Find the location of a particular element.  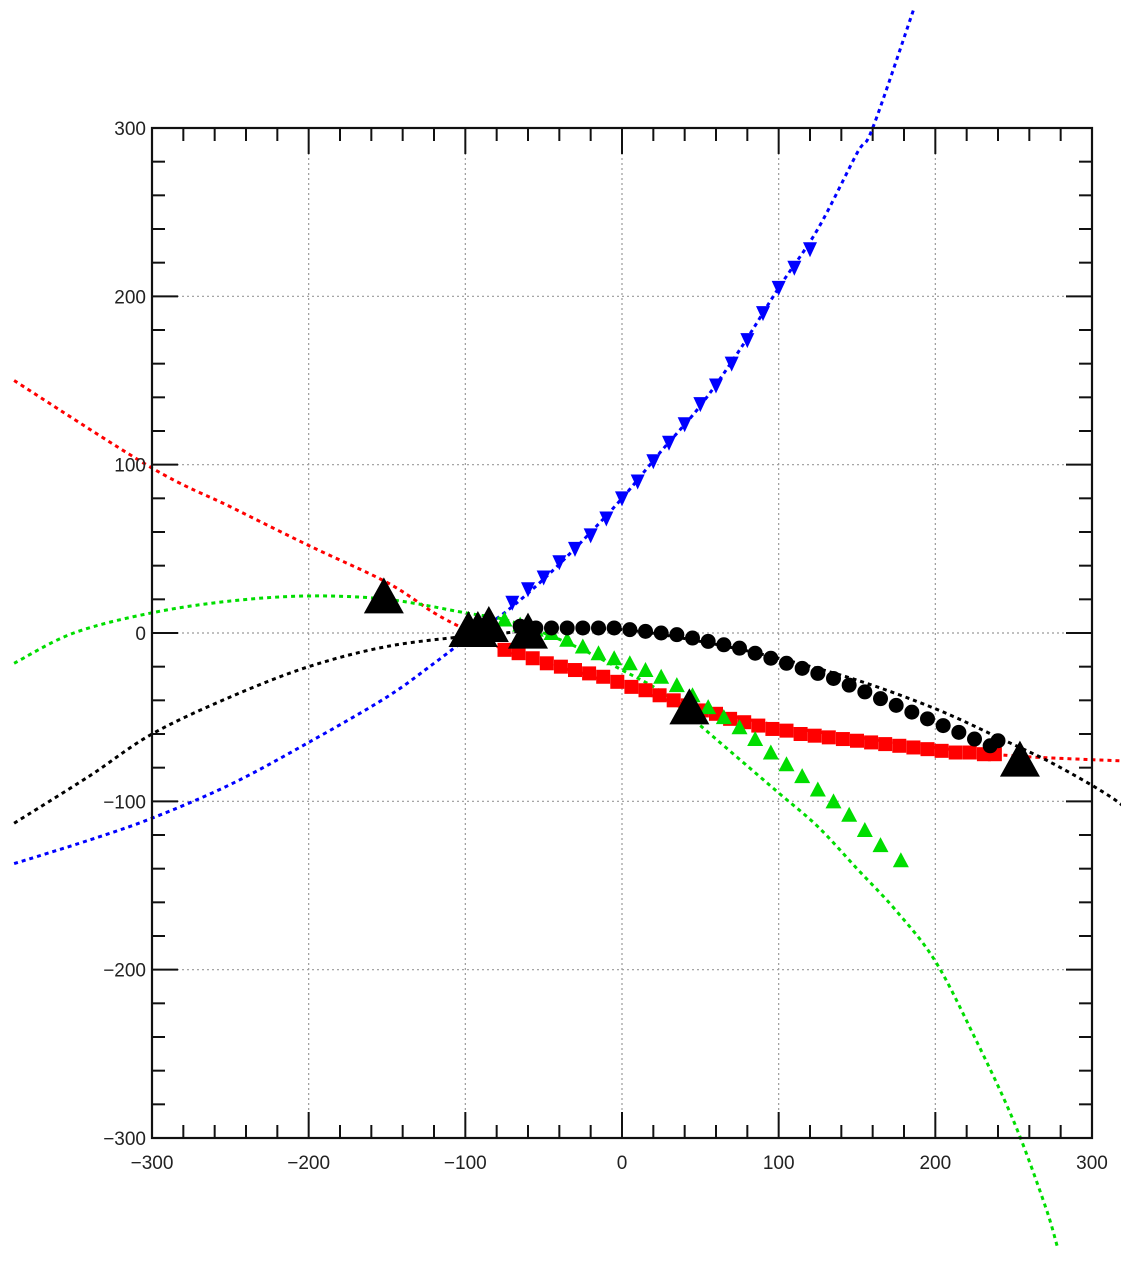

y-tick-label: 0 is located at coordinates (140, 634).